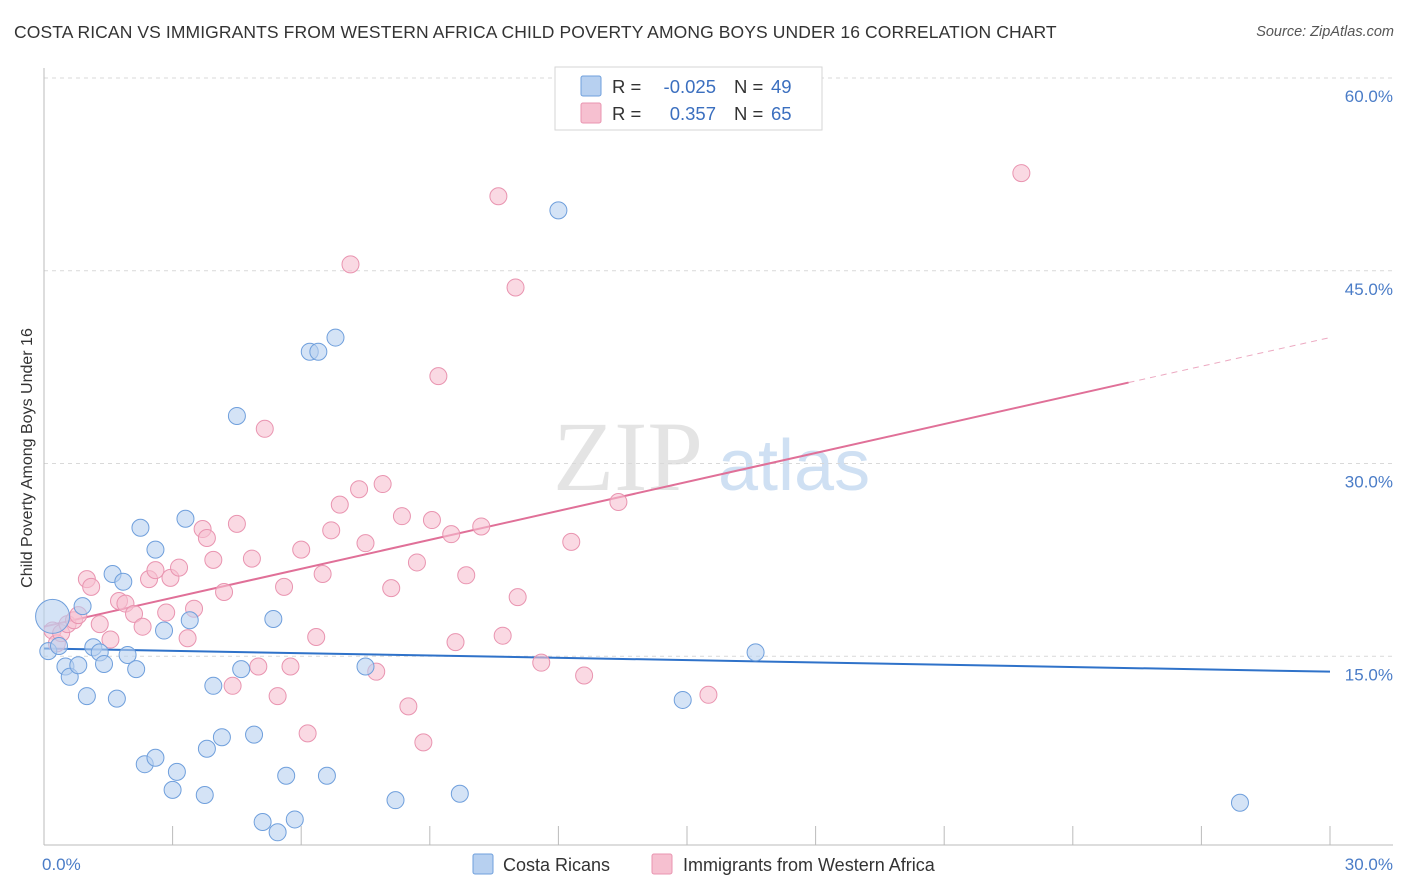 This screenshot has height=892, width=1406. Describe the element at coordinates (626, 86) in the screenshot. I see `legend-r-label-0: R =` at that location.